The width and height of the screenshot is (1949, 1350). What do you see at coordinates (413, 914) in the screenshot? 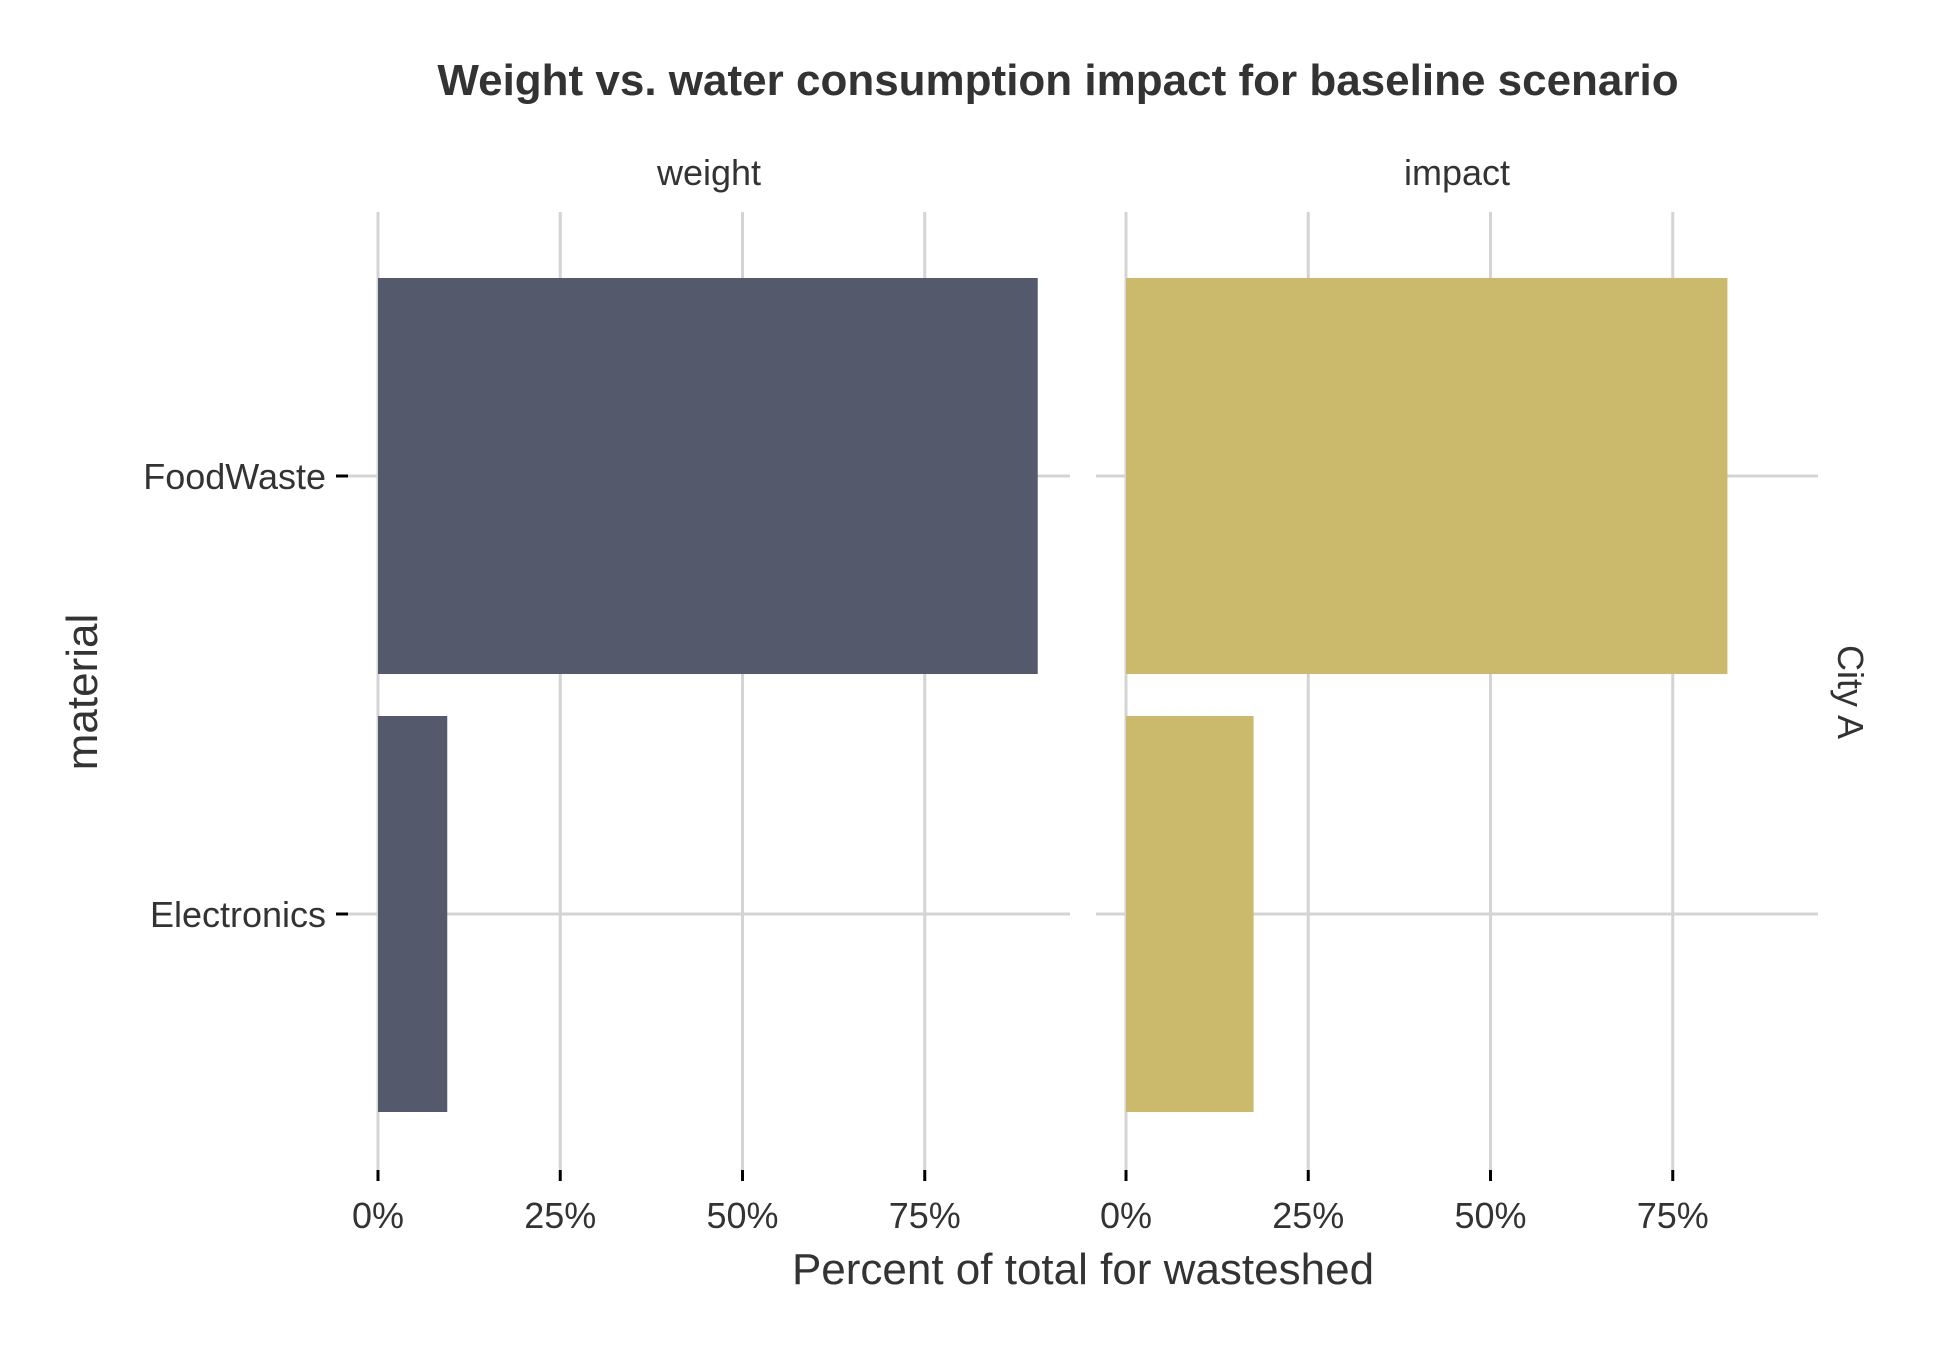
I see `bar-weight-electronics` at bounding box center [413, 914].